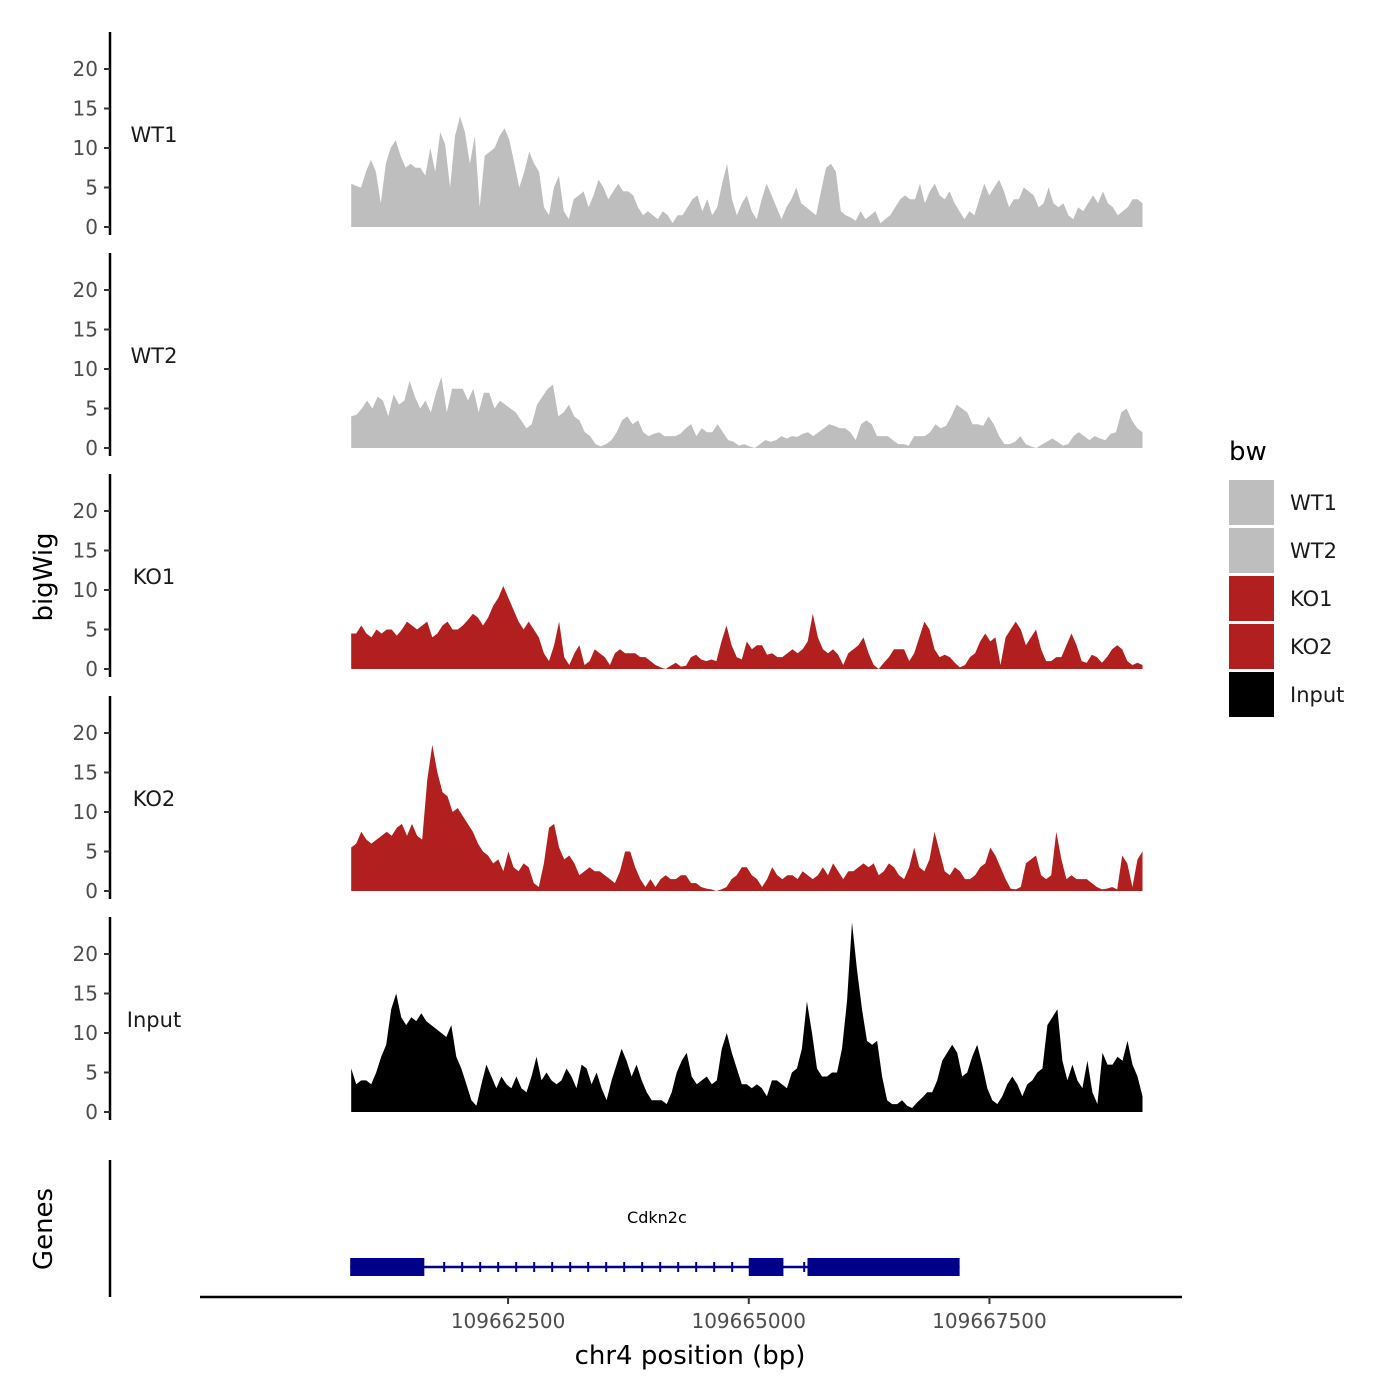 The image size is (1400, 1400). What do you see at coordinates (655, 1242) in the screenshot?
I see `gene-cdkn2c: Cdkn2c` at bounding box center [655, 1242].